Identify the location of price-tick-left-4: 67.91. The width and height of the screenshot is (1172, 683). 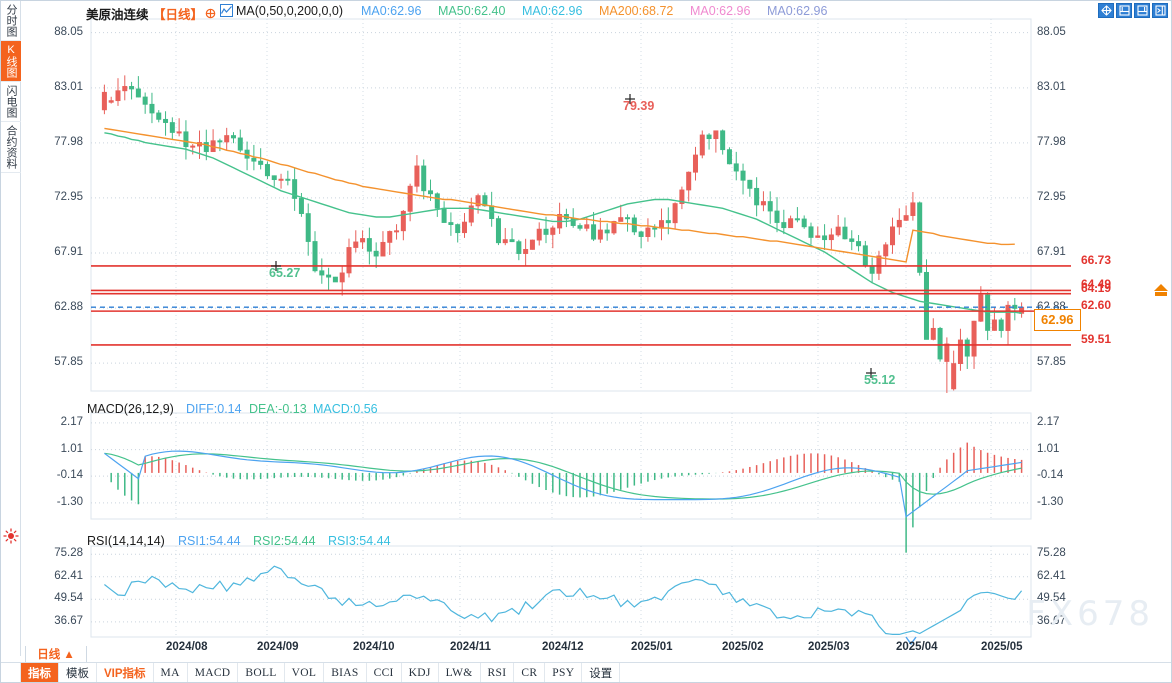
(68, 252).